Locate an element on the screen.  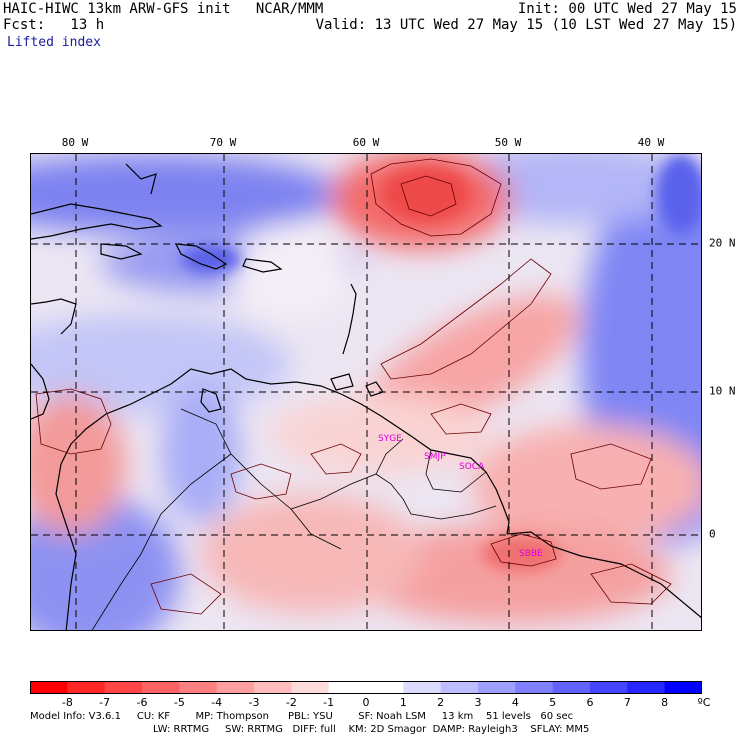
colorbar-unit: ºC is located at coordinates (704, 702).